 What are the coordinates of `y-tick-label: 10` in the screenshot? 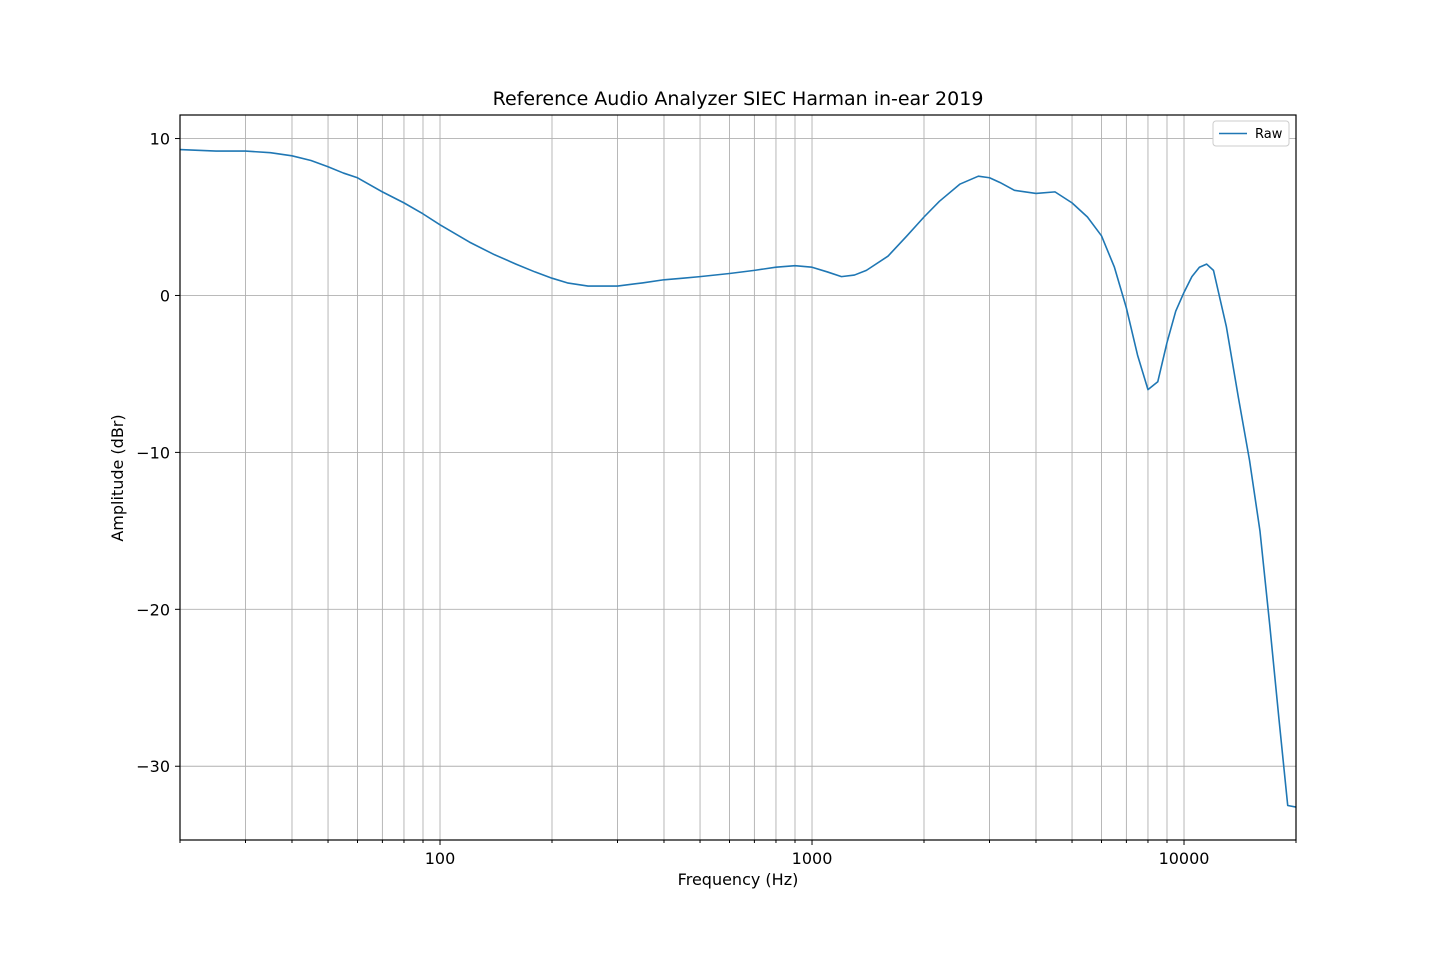 It's located at (160, 139).